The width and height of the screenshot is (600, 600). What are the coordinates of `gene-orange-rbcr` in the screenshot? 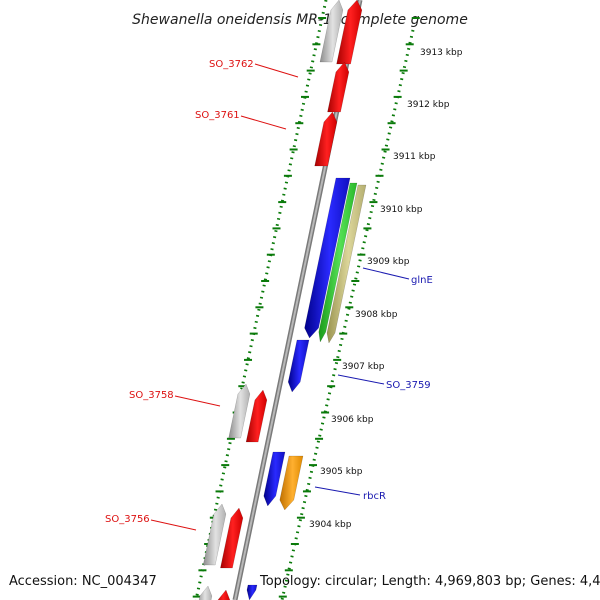 It's located at (291, 483).